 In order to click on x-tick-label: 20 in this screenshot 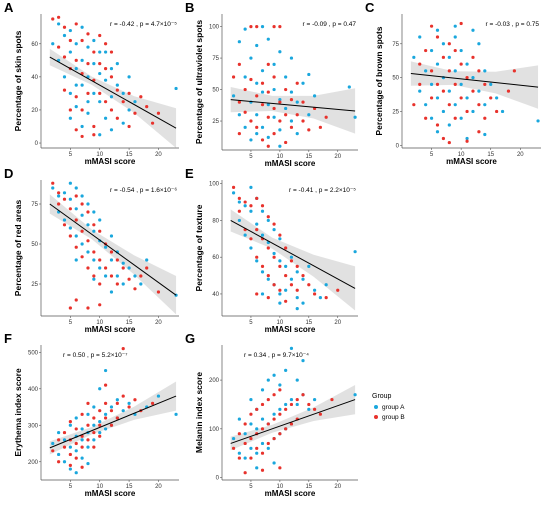, I will do `click(337, 487)`.